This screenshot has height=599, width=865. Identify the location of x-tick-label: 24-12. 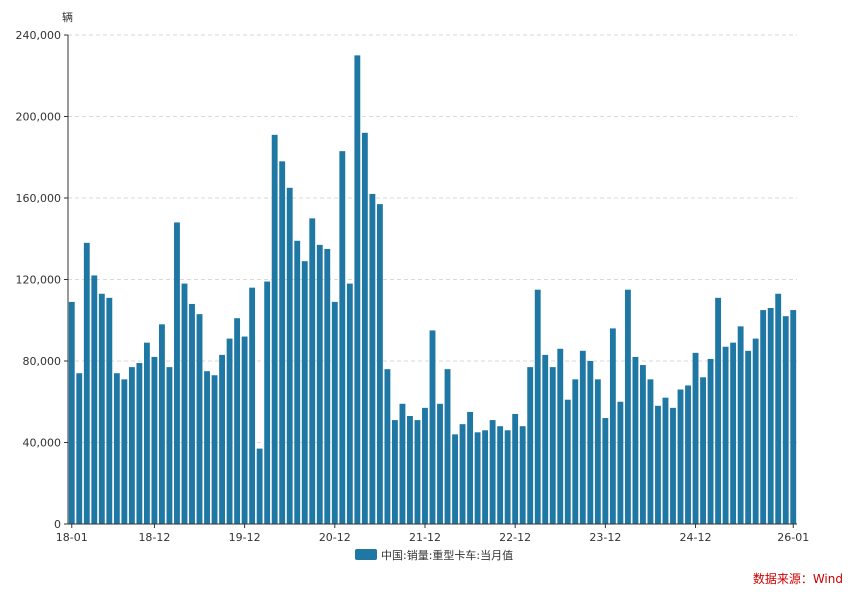
(696, 537).